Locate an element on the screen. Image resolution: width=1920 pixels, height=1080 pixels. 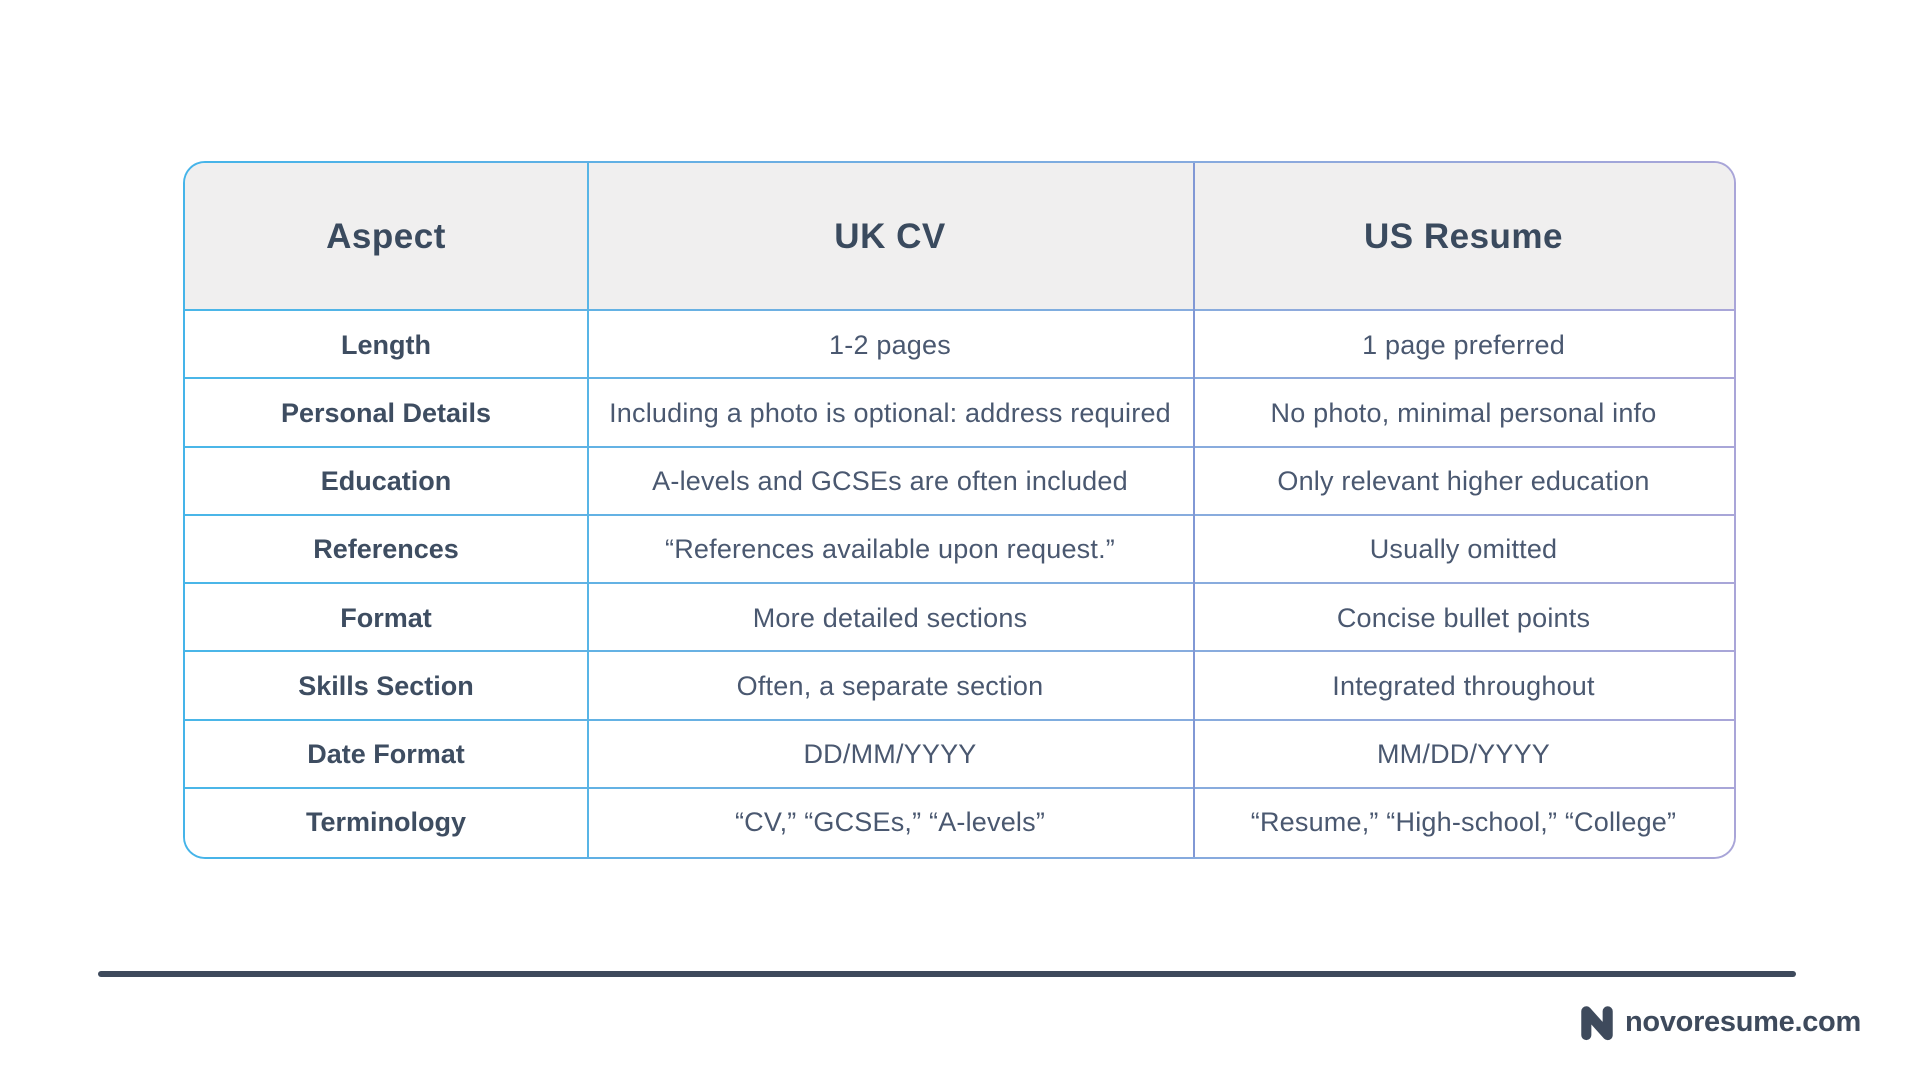
brand-name: novoresume.com is located at coordinates (1743, 1021).